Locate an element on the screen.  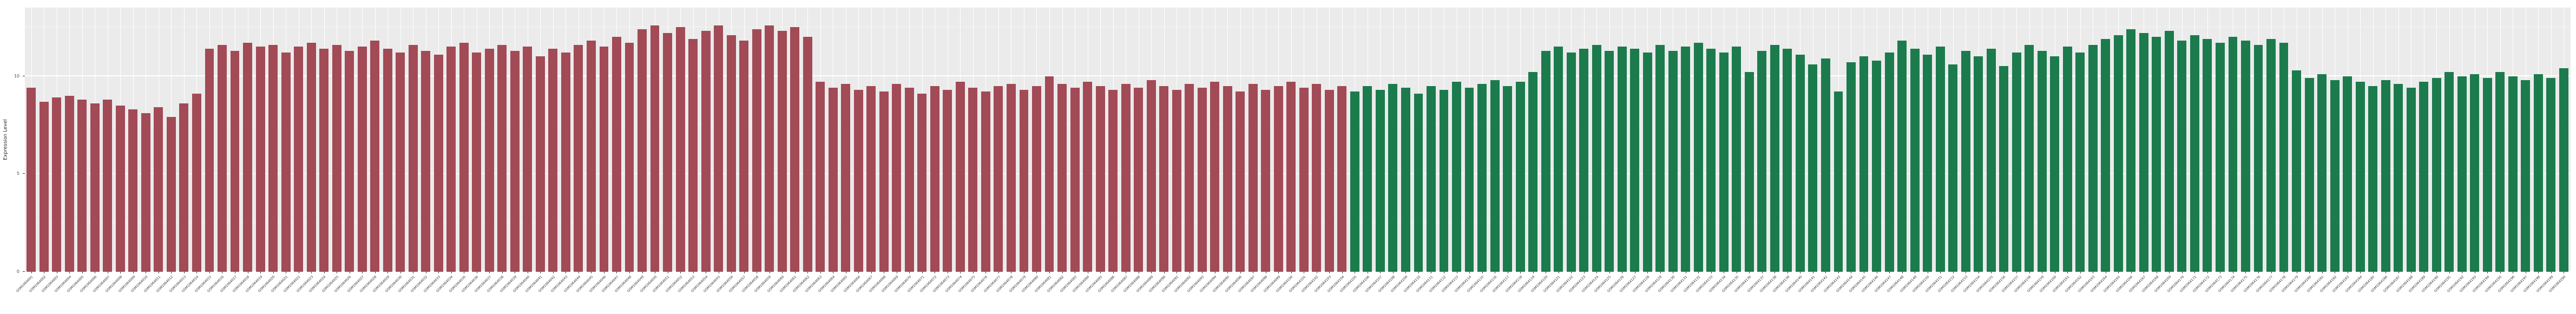
x-tick: GSM1064120 is located at coordinates (1541, 292).